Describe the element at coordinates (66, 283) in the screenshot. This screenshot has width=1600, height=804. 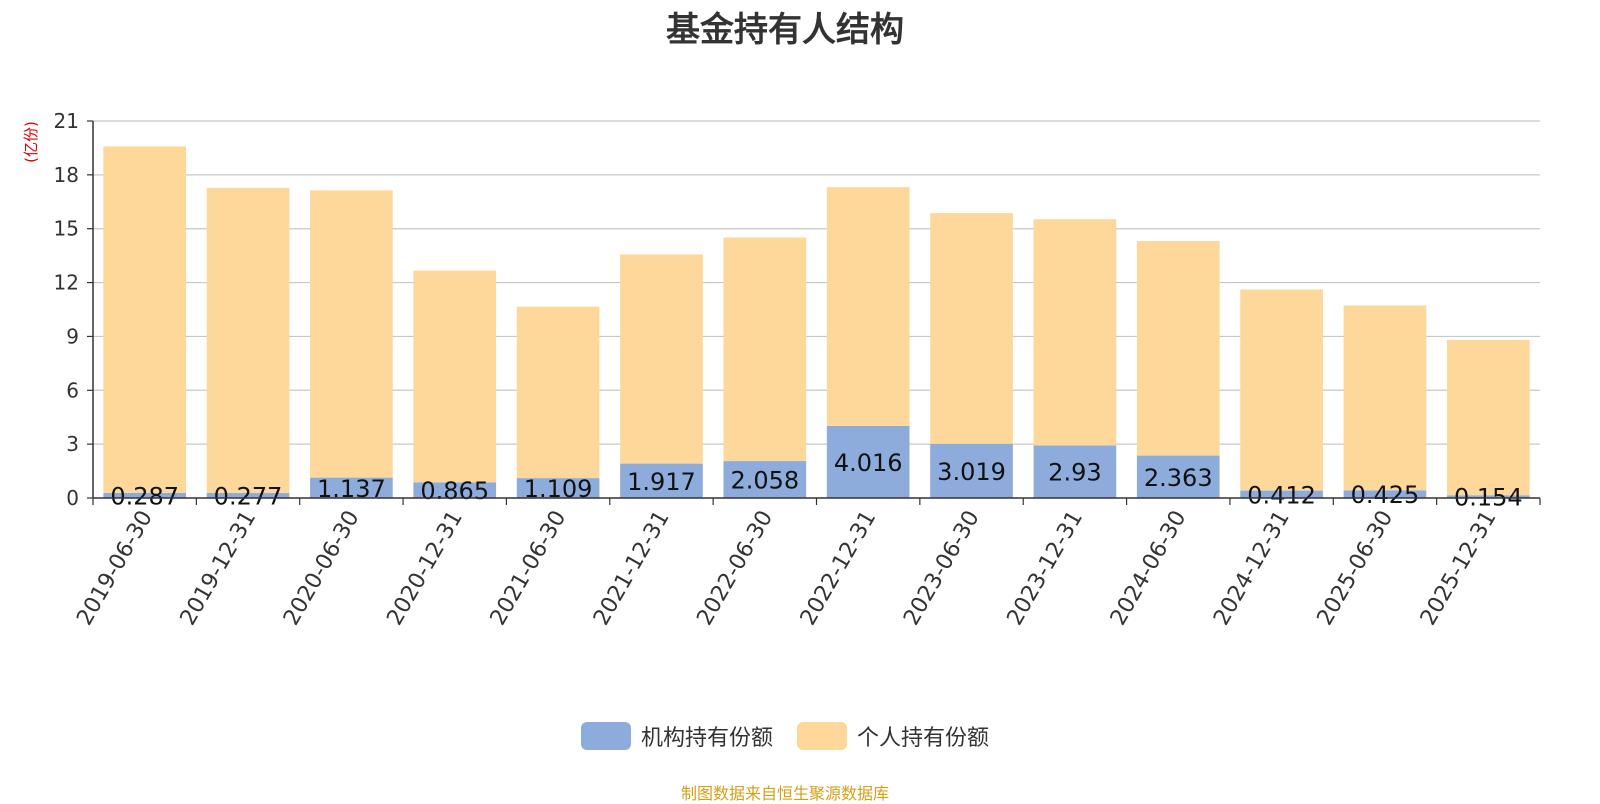
I see `y-tick-label: 12` at that location.